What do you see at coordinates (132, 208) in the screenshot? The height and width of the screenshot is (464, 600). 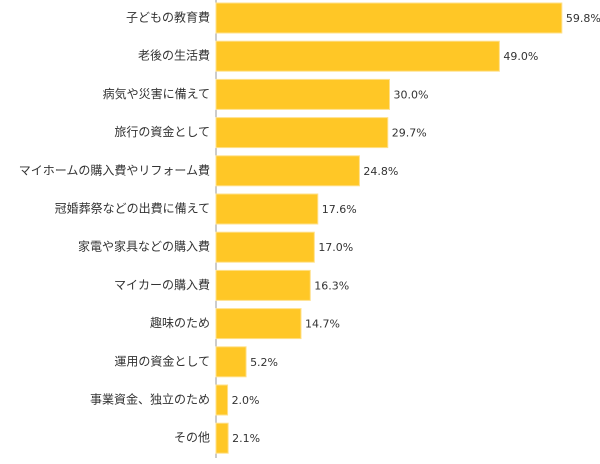 I see `category-label: 冠婚葬祭などの出費に備えて` at bounding box center [132, 208].